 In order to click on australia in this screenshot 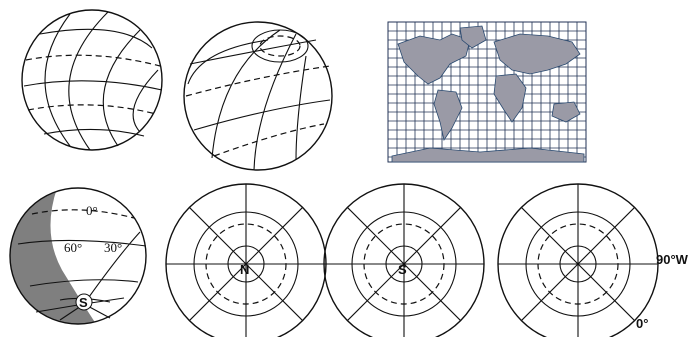, I will do `click(566, 112)`.